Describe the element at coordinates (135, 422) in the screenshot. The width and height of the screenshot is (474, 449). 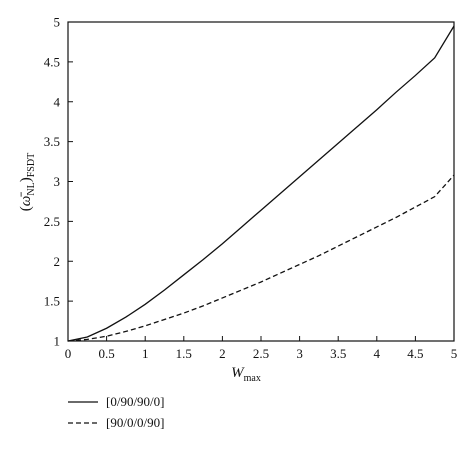
I see `legend-label-series-2: [90/0/0/90]` at that location.